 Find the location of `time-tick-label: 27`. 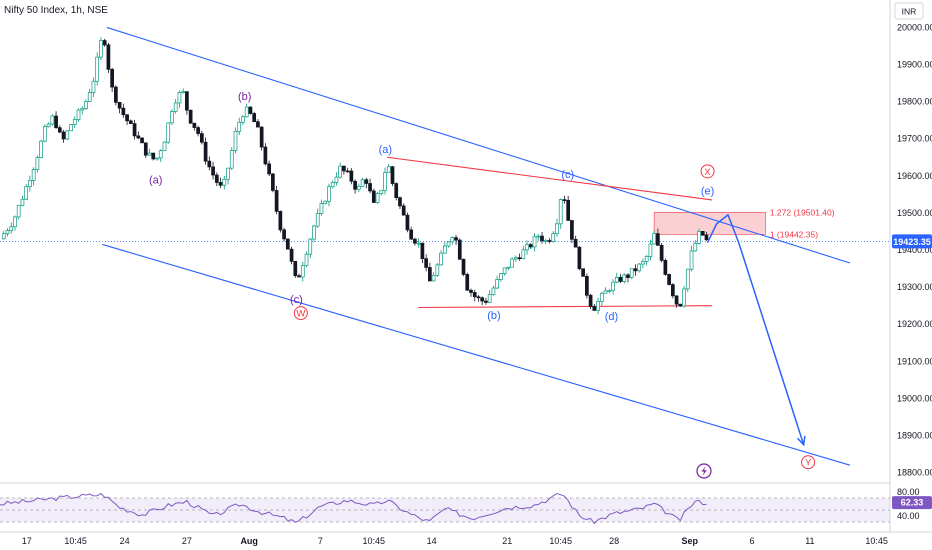

time-tick-label: 27 is located at coordinates (187, 541).